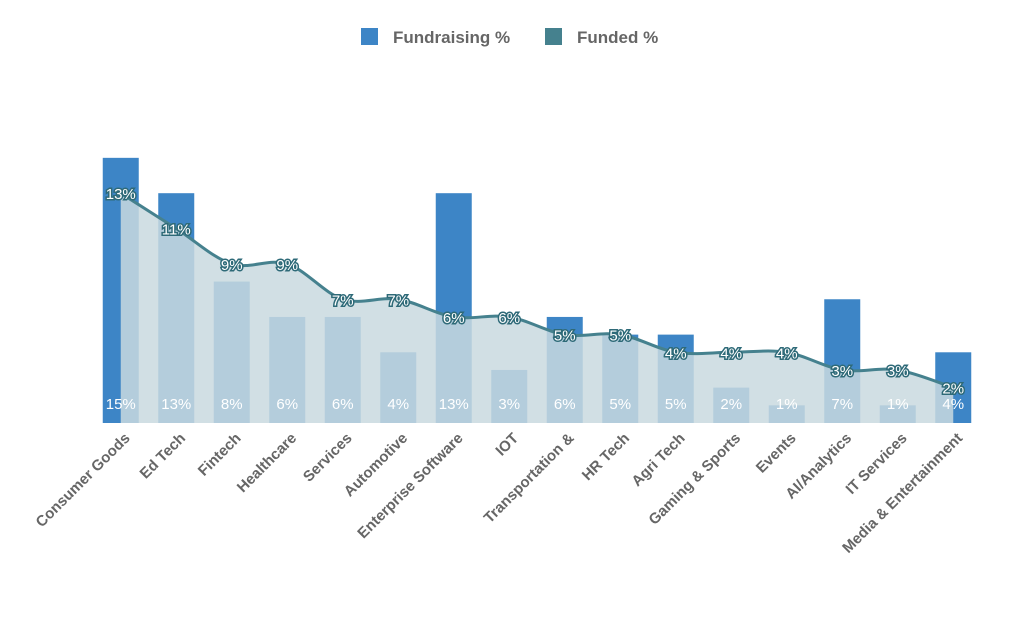  Describe the element at coordinates (451, 37) in the screenshot. I see `legend-label-fundraising: Fundraising %` at that location.